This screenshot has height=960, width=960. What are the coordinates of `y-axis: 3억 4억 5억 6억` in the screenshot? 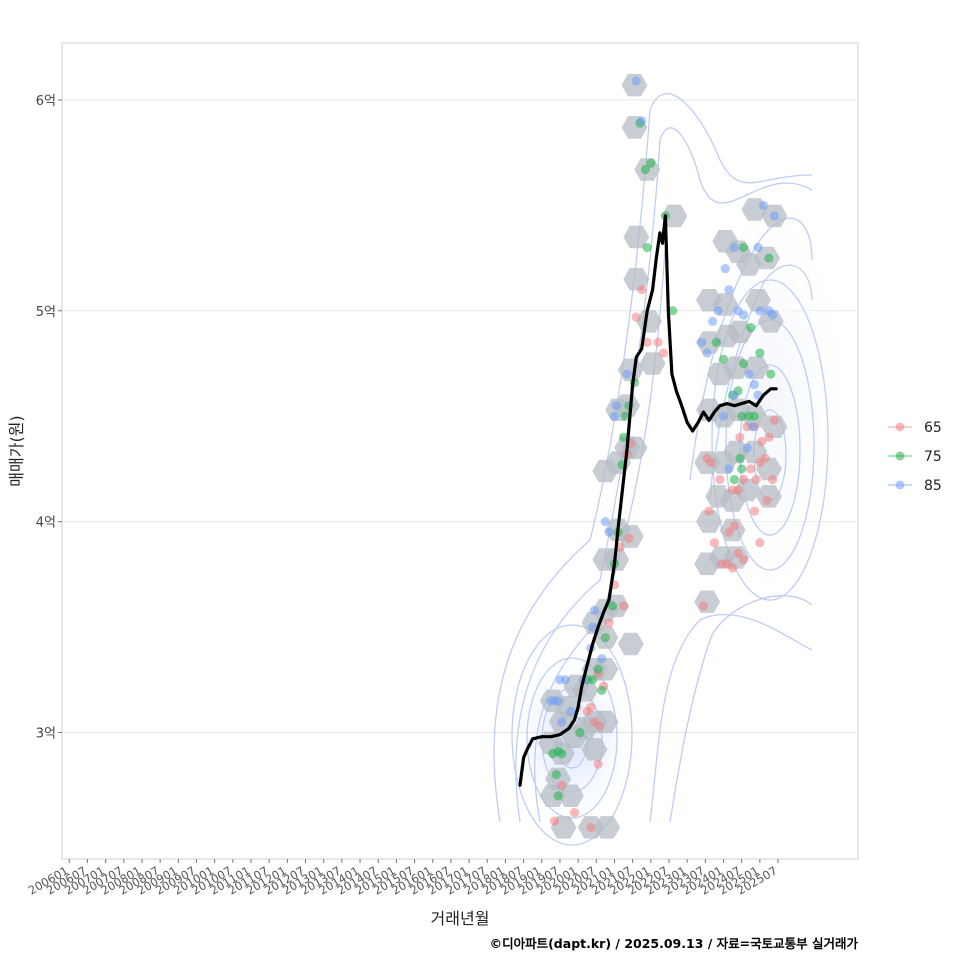 It's located at (49, 417).